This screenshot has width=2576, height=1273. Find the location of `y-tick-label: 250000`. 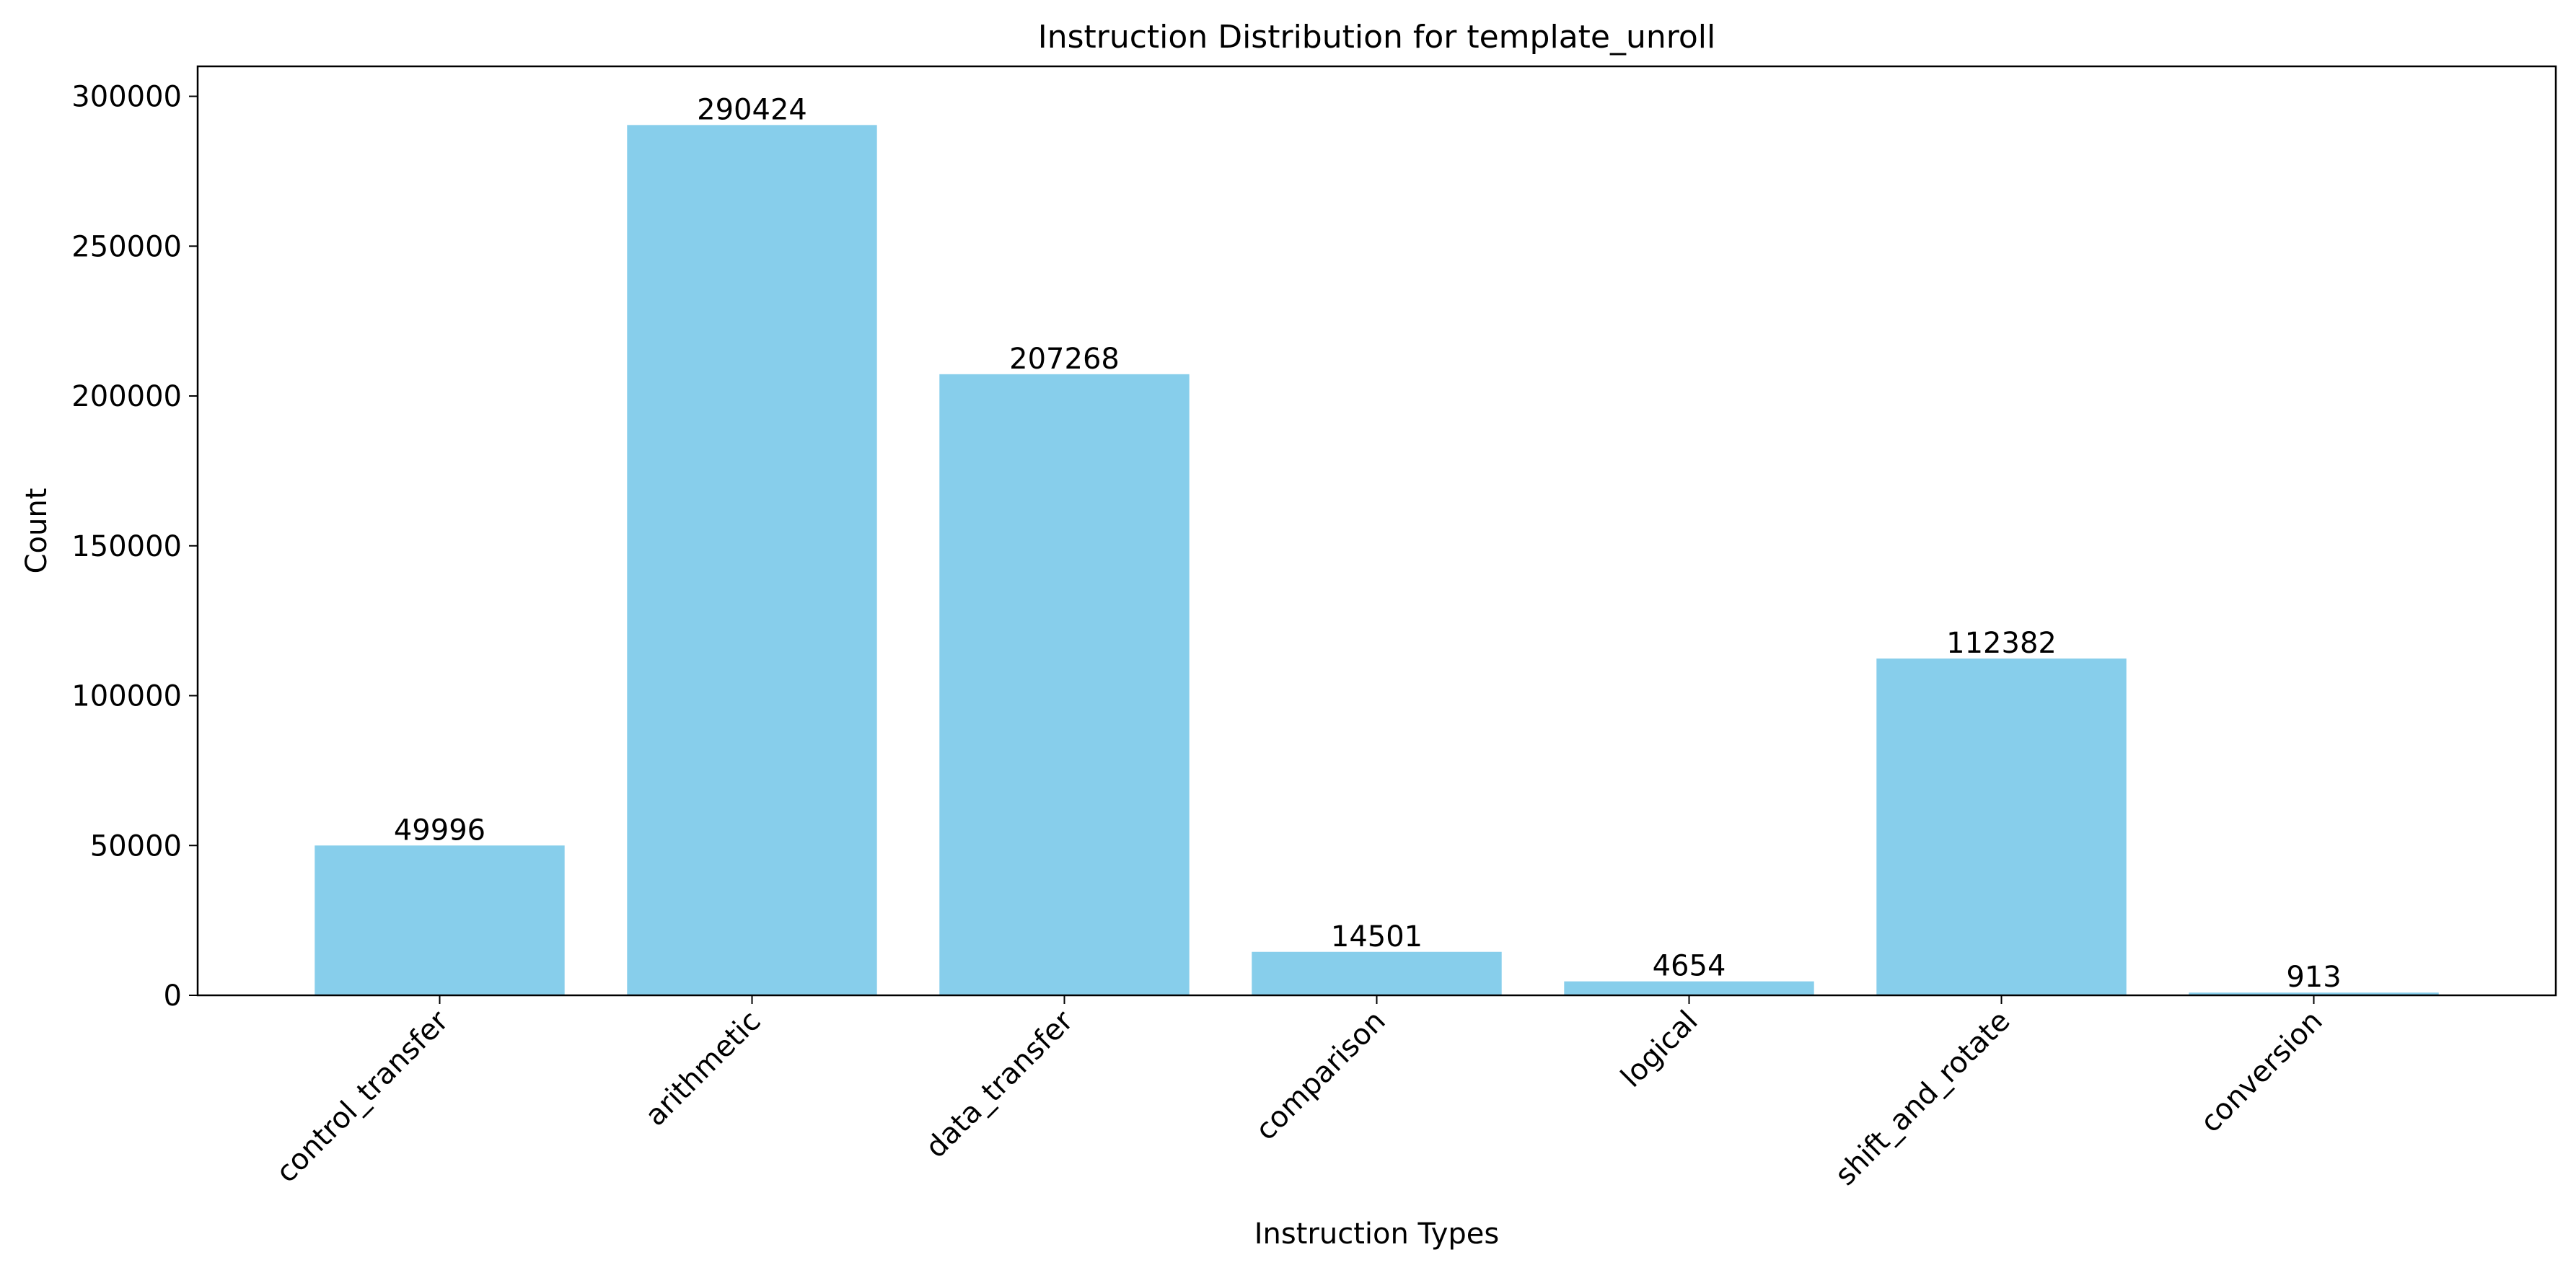

y-tick-label: 250000 is located at coordinates (126, 247).